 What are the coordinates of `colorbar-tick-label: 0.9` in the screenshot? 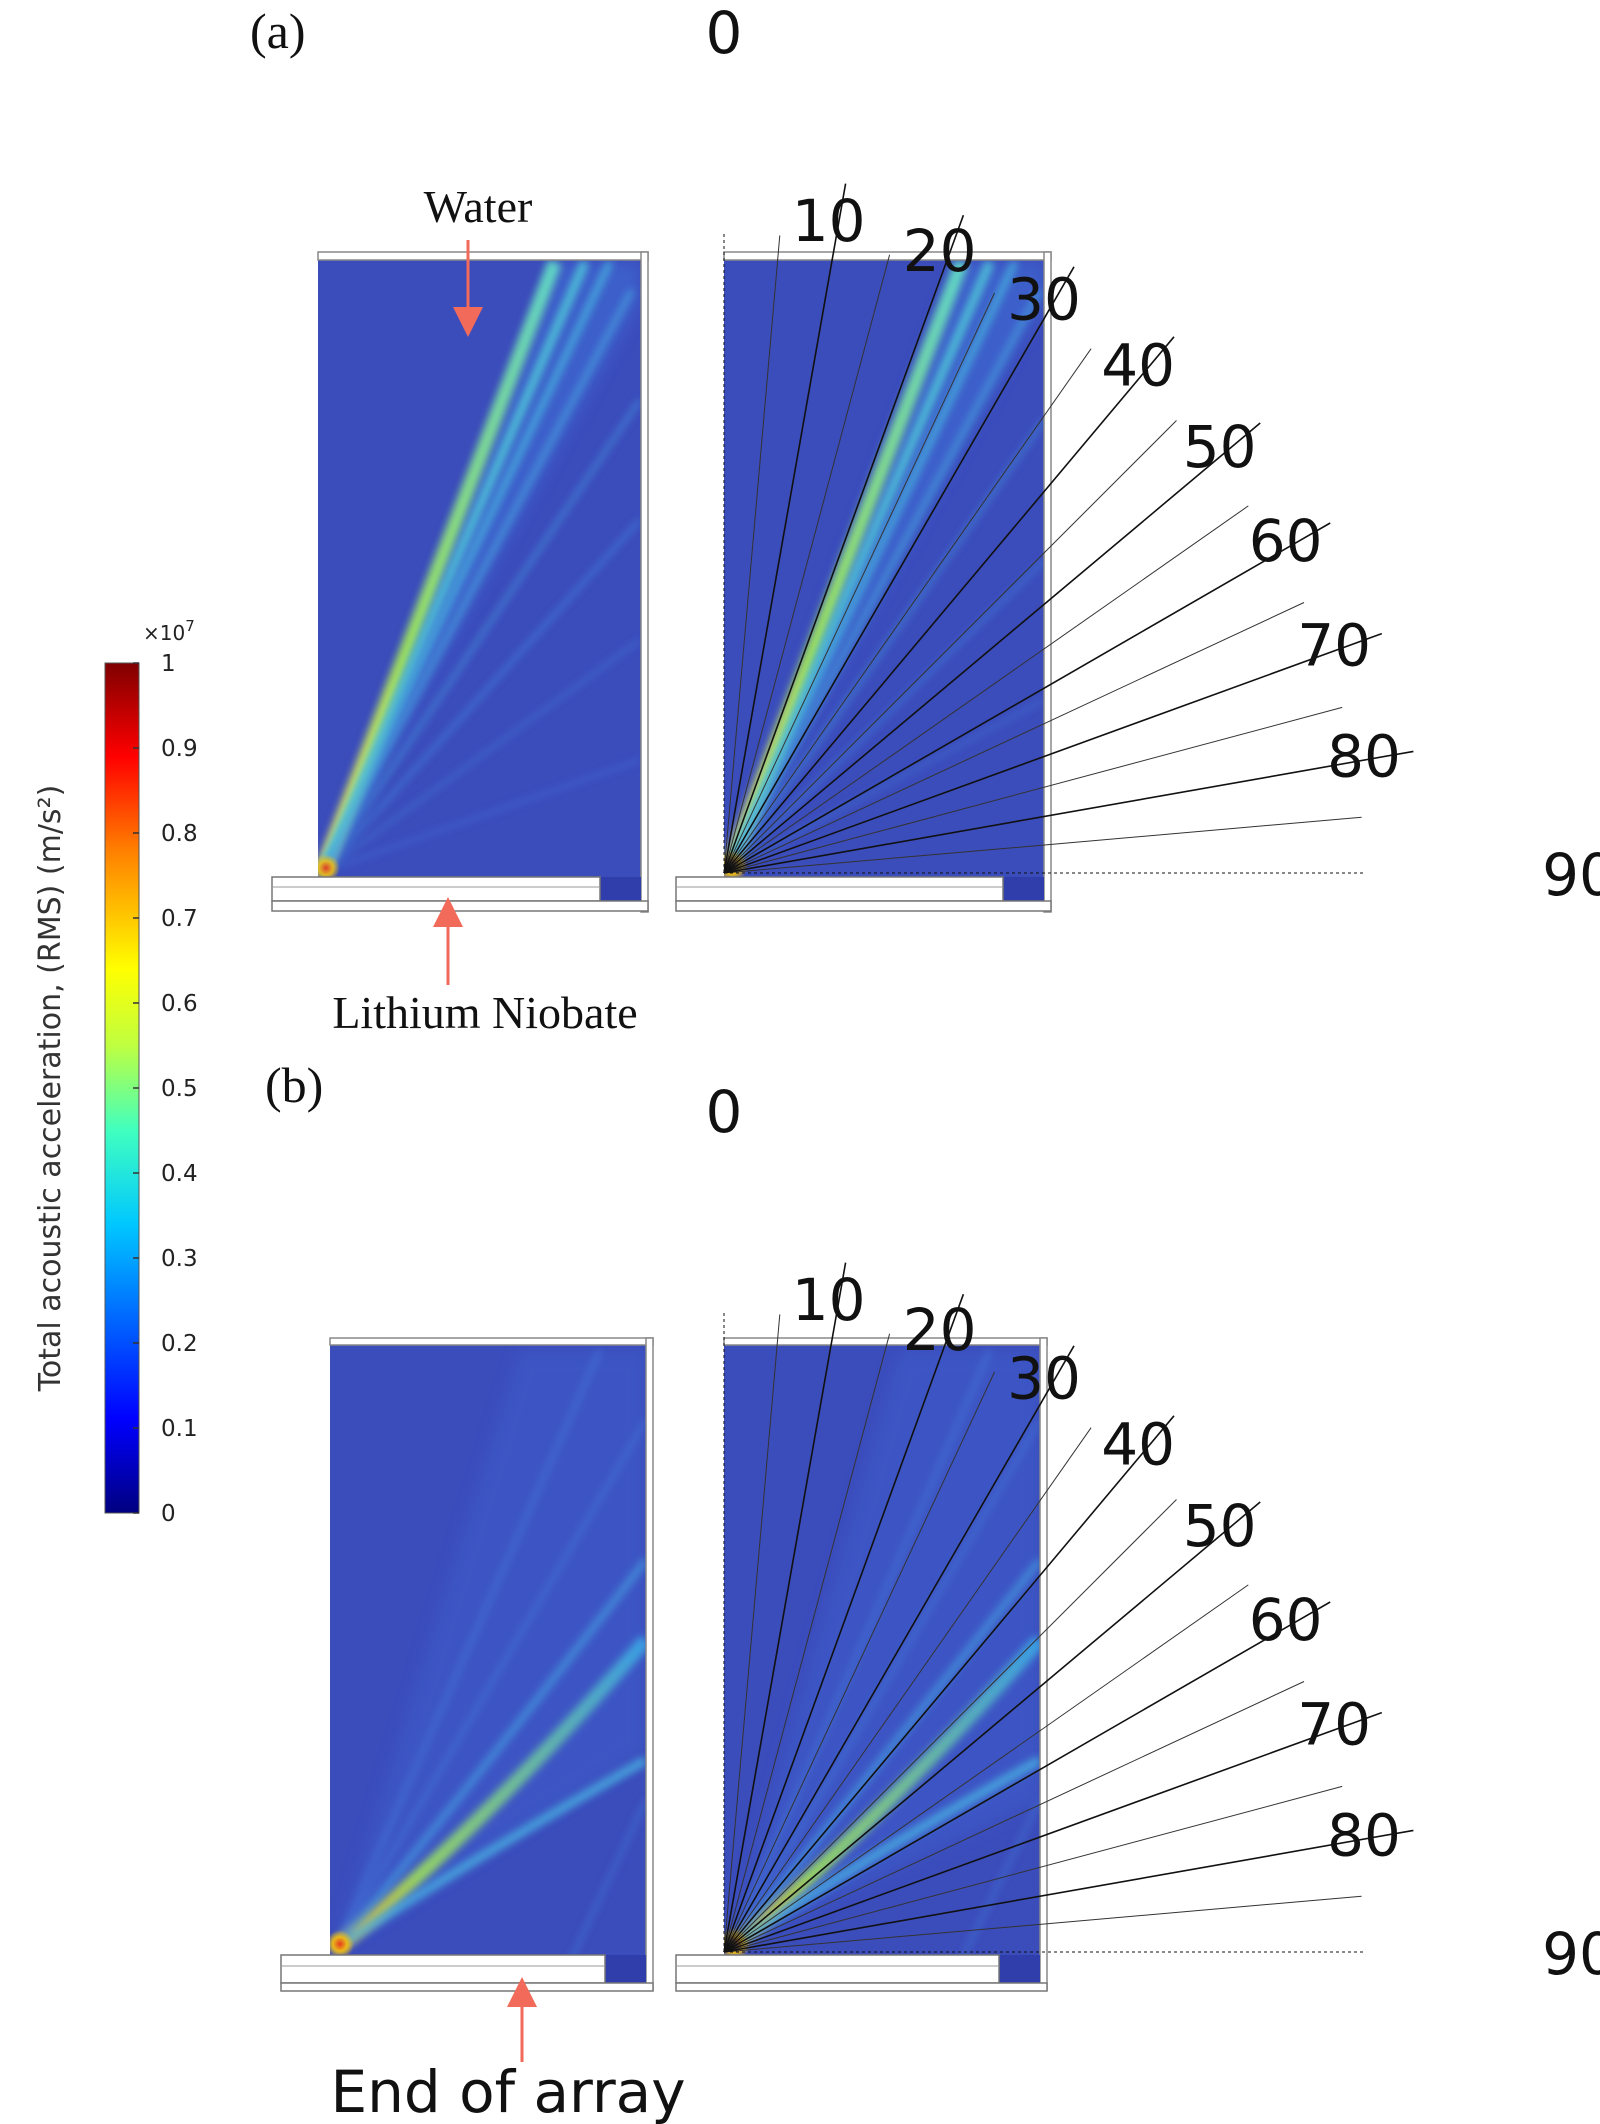 It's located at (179, 749).